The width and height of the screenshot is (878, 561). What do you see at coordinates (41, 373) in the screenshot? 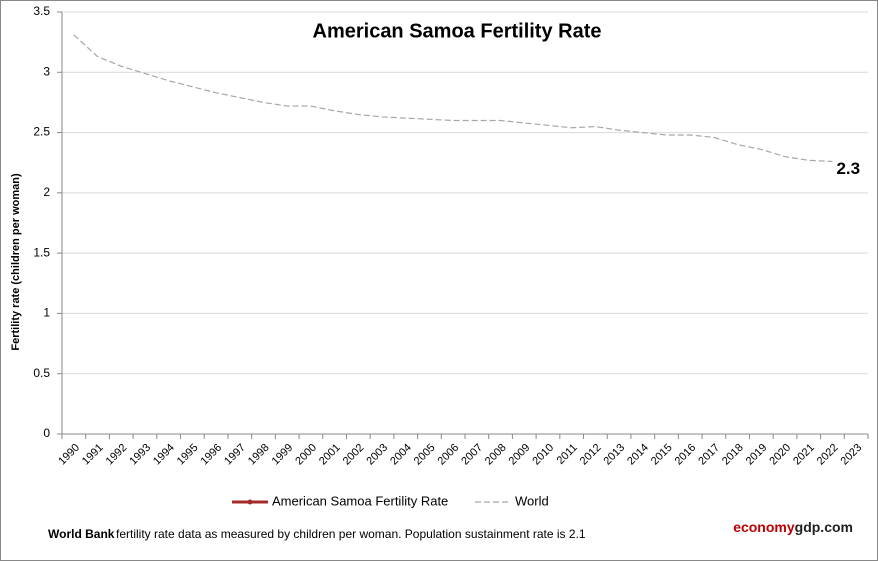
I see `y-tick-label: 0.5` at bounding box center [41, 373].